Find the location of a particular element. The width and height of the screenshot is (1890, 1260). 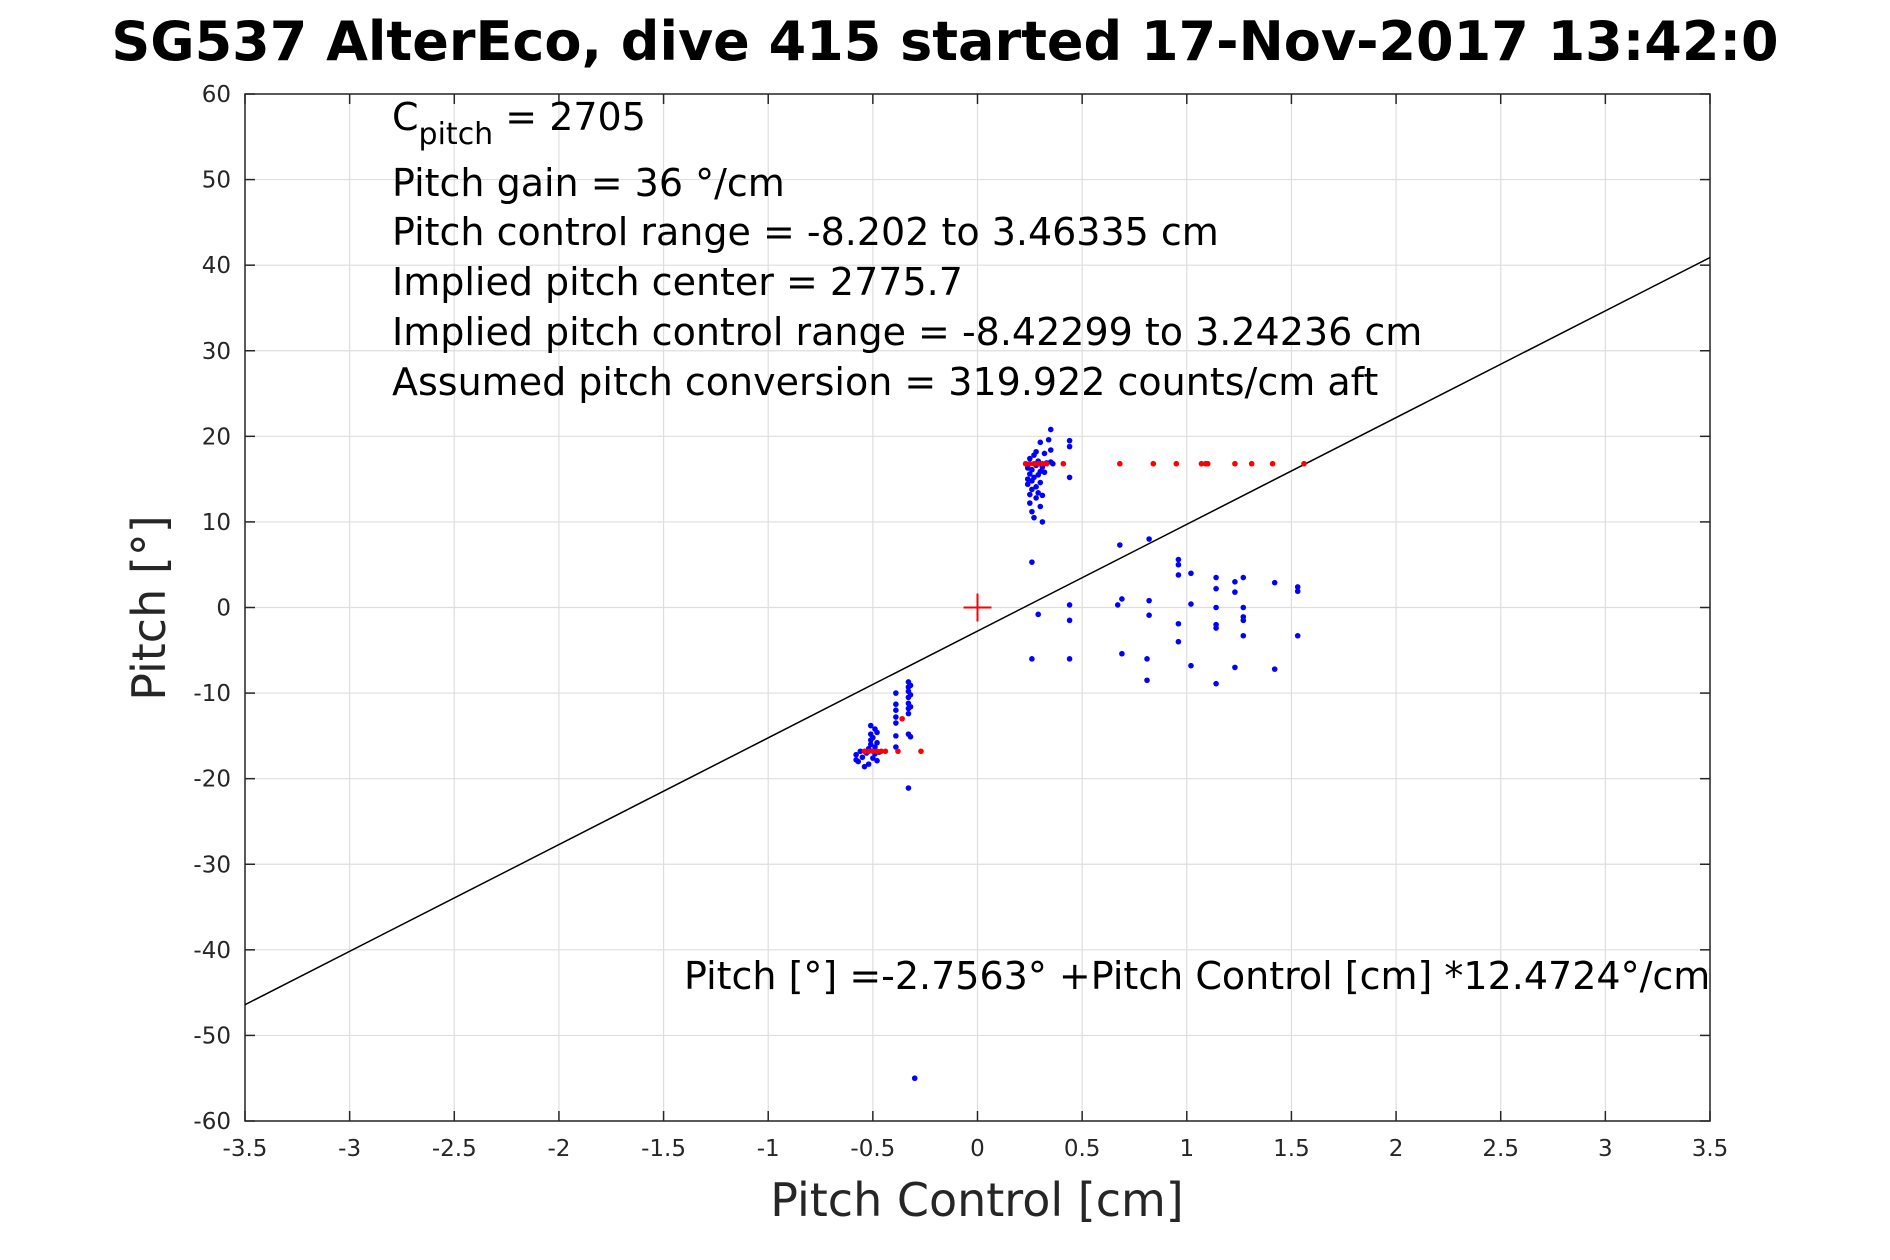

x-tick-label: -0.5 is located at coordinates (872, 1149).